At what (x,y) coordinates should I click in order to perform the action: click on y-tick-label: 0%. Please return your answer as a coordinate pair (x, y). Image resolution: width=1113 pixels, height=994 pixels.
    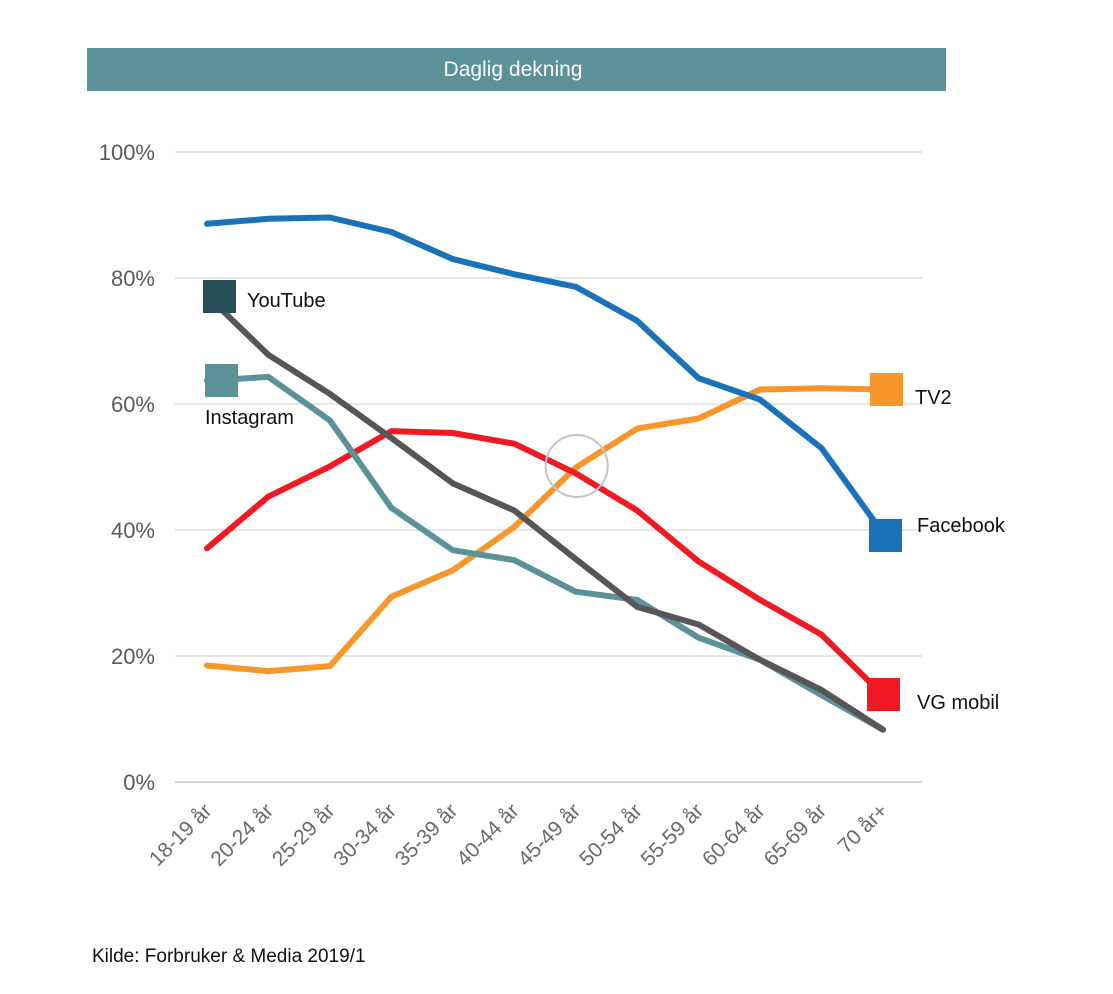
    Looking at the image, I should click on (139, 782).